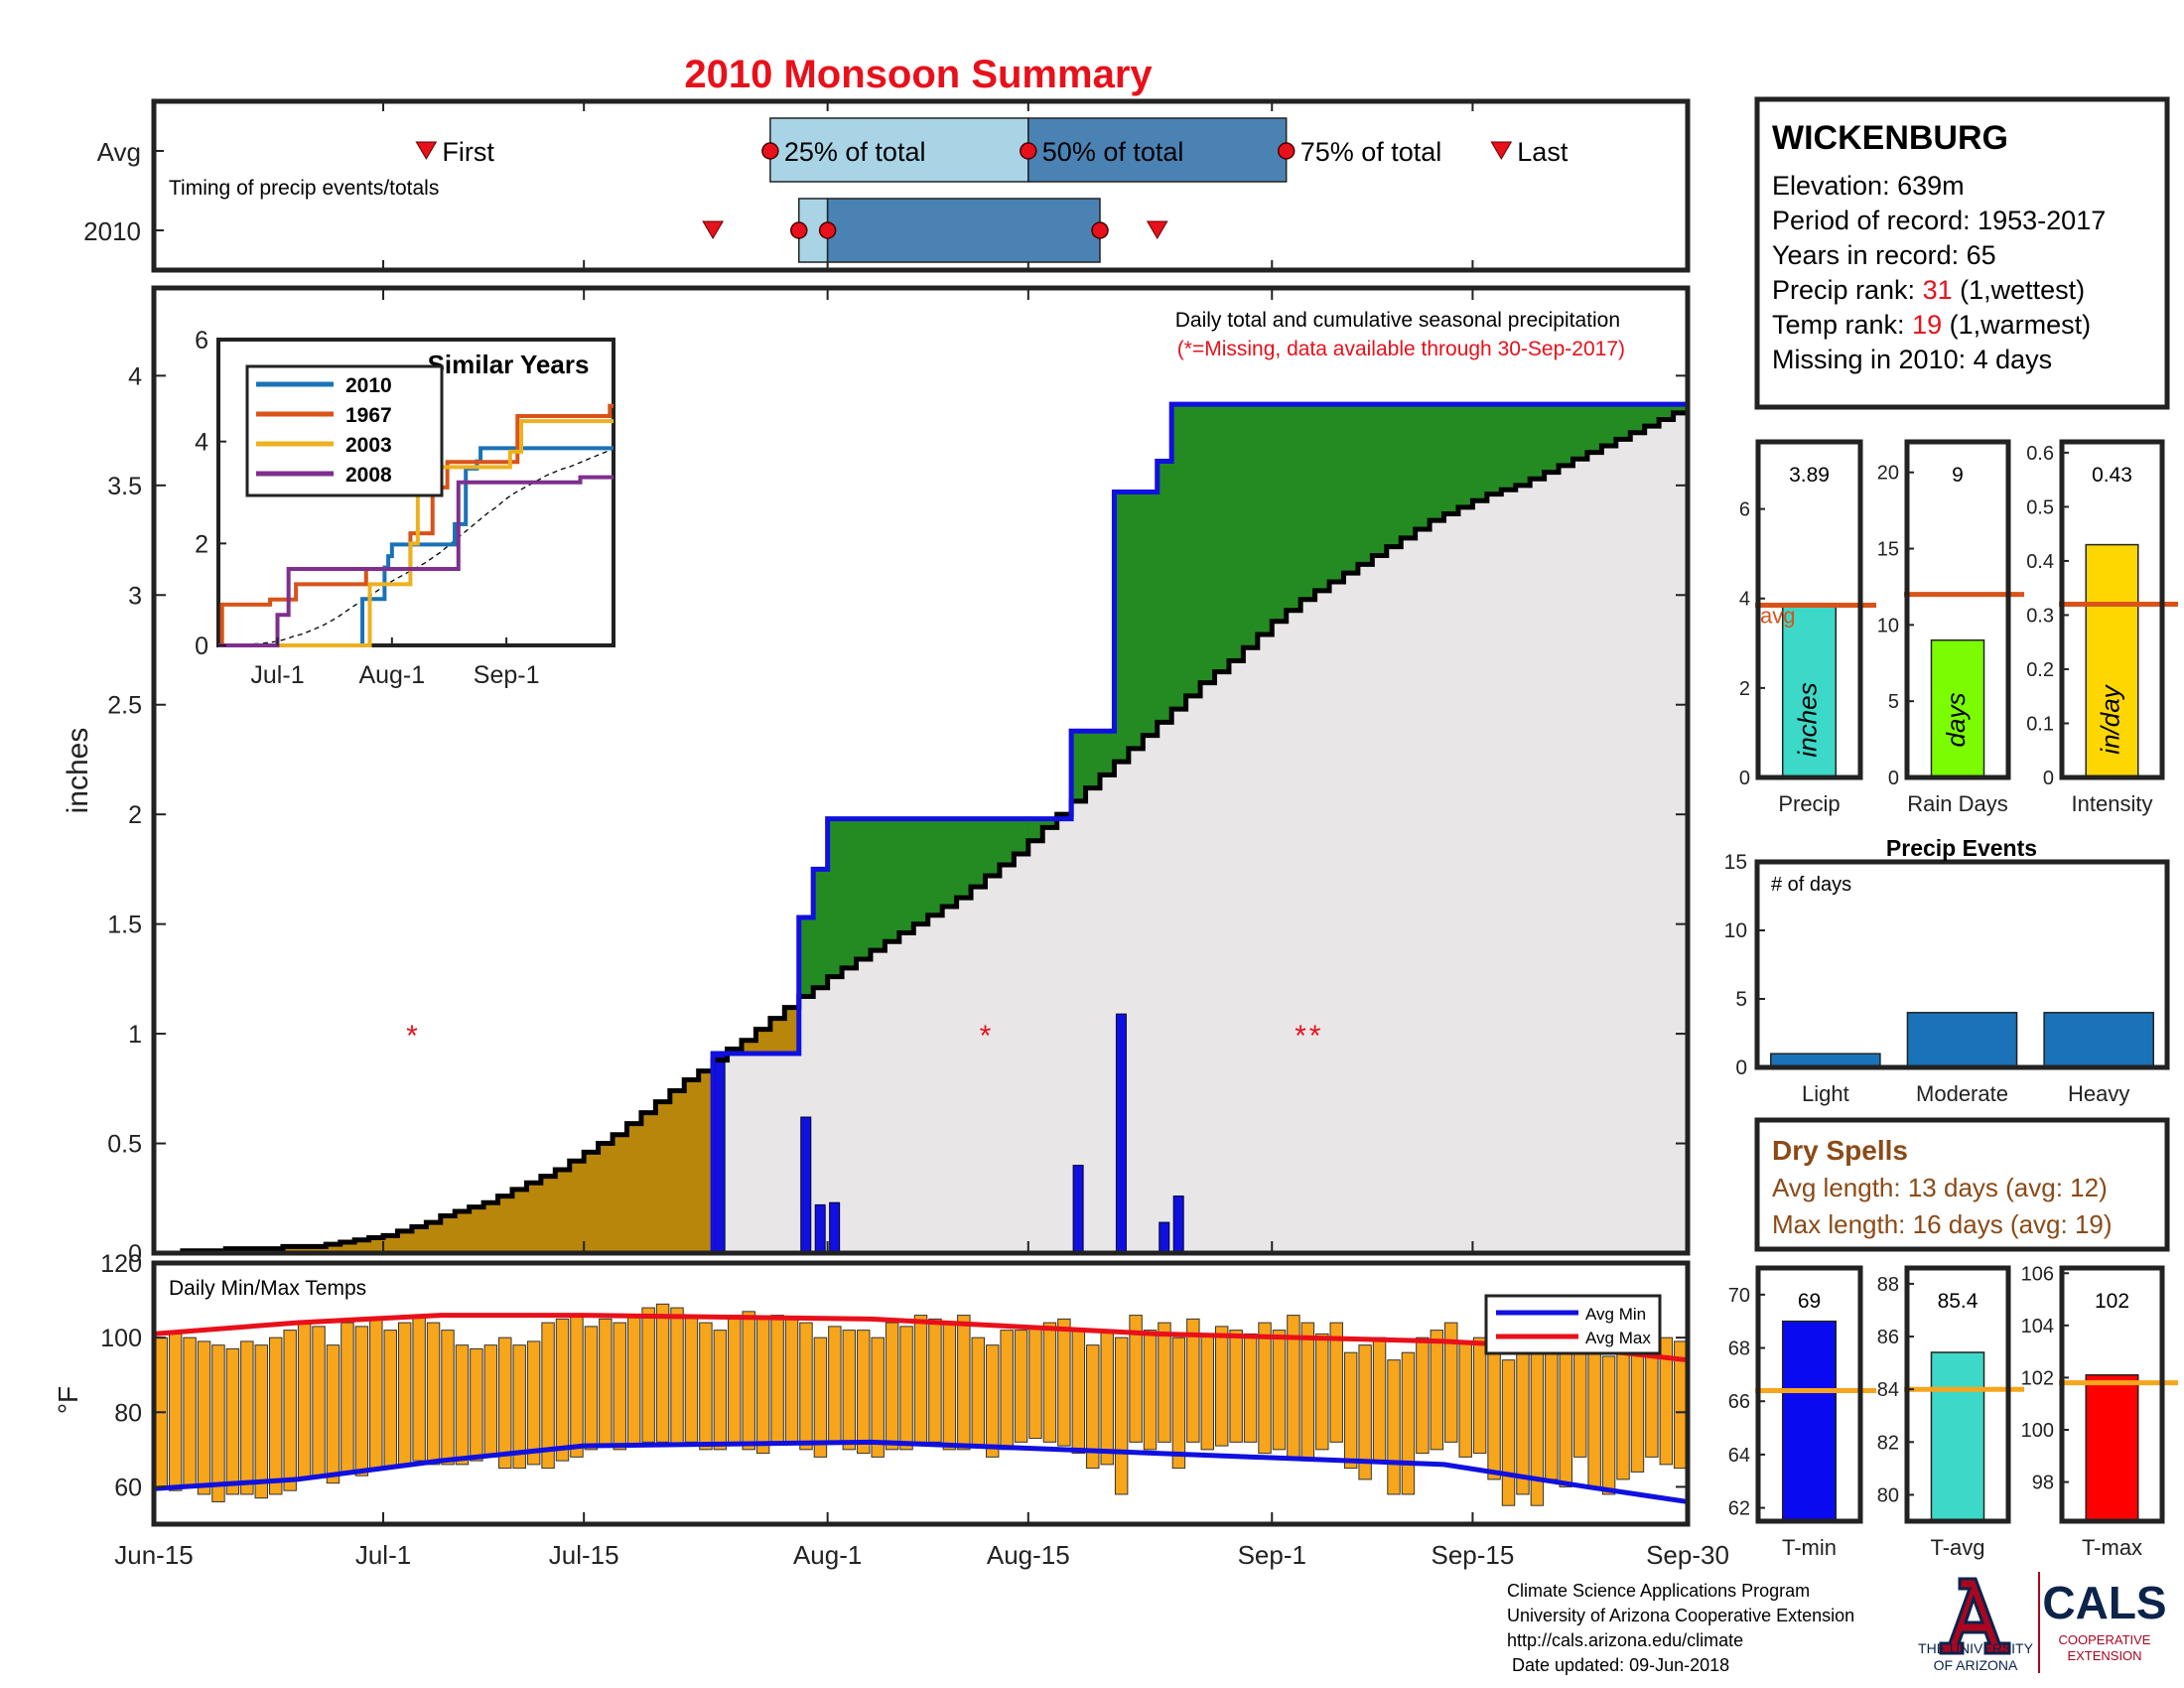  I want to click on y-tick-label: 4, so click(135, 376).